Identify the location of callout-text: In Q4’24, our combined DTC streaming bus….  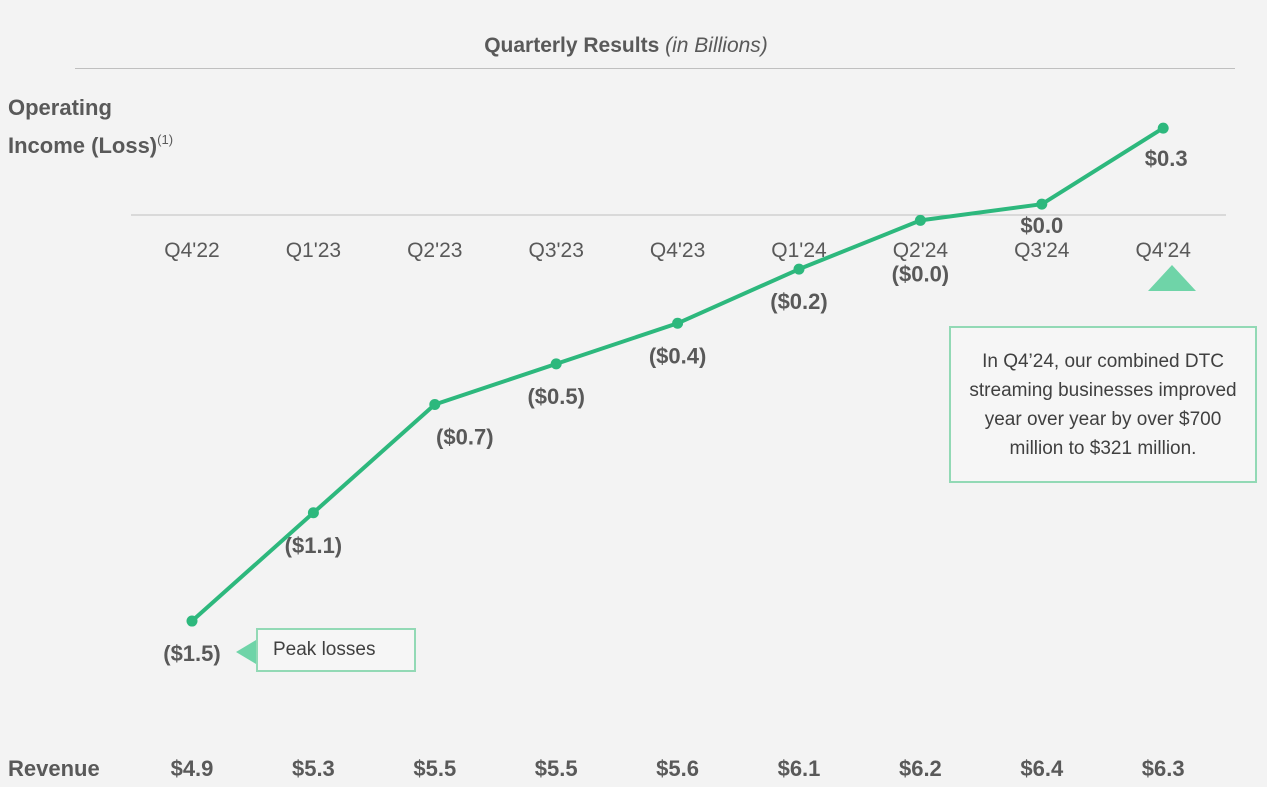
(1103, 404).